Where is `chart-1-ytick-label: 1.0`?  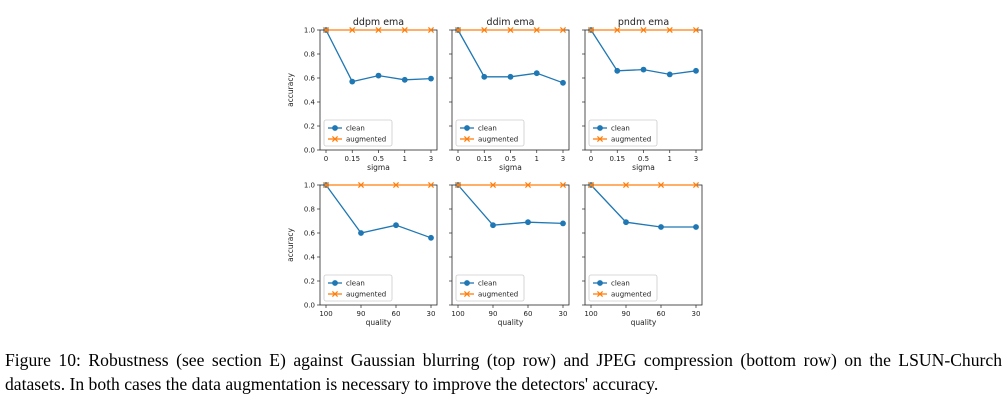
chart-1-ytick-label: 1.0 is located at coordinates (309, 31).